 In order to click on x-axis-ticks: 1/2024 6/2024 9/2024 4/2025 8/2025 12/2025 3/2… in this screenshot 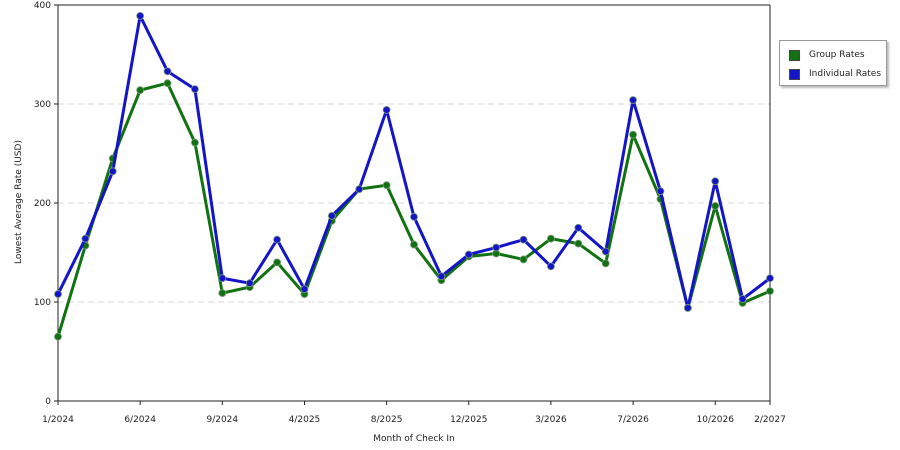, I will do `click(414, 413)`.